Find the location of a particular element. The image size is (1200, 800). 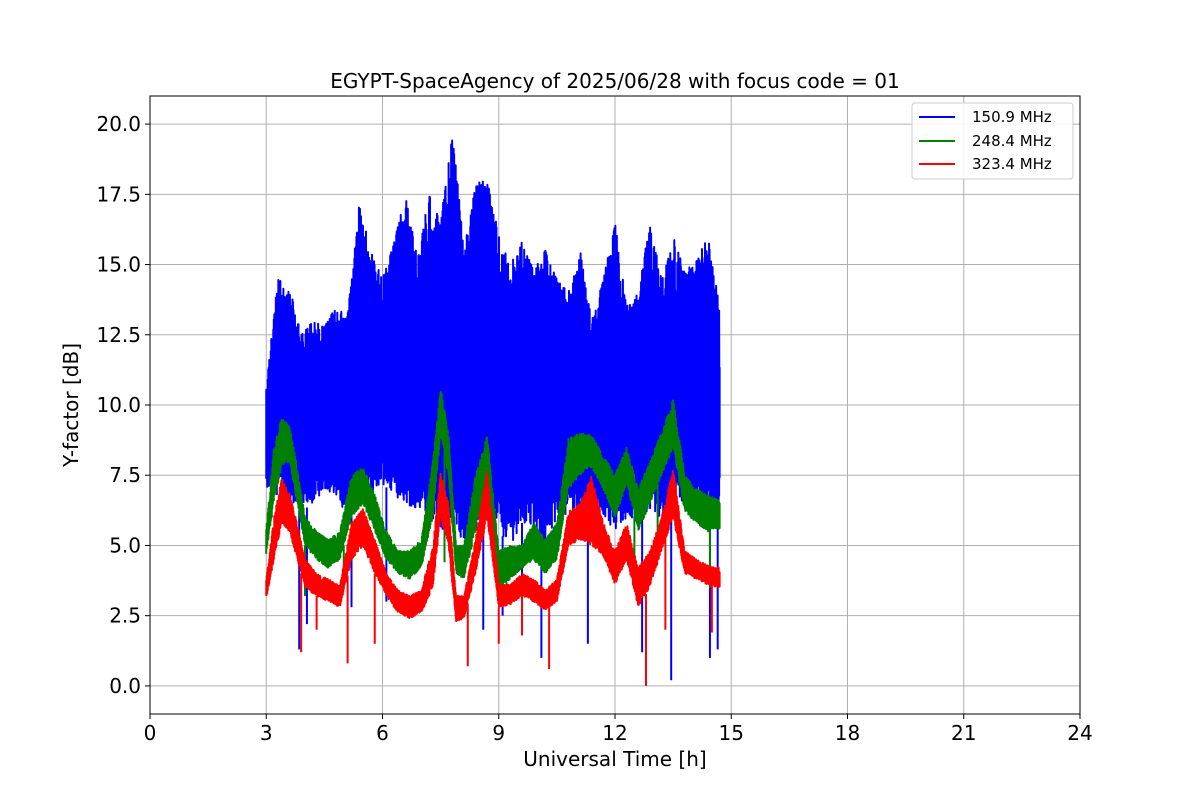

legend: 150.9 MHz 248.4 MHz 323.4 MHz is located at coordinates (992, 141).